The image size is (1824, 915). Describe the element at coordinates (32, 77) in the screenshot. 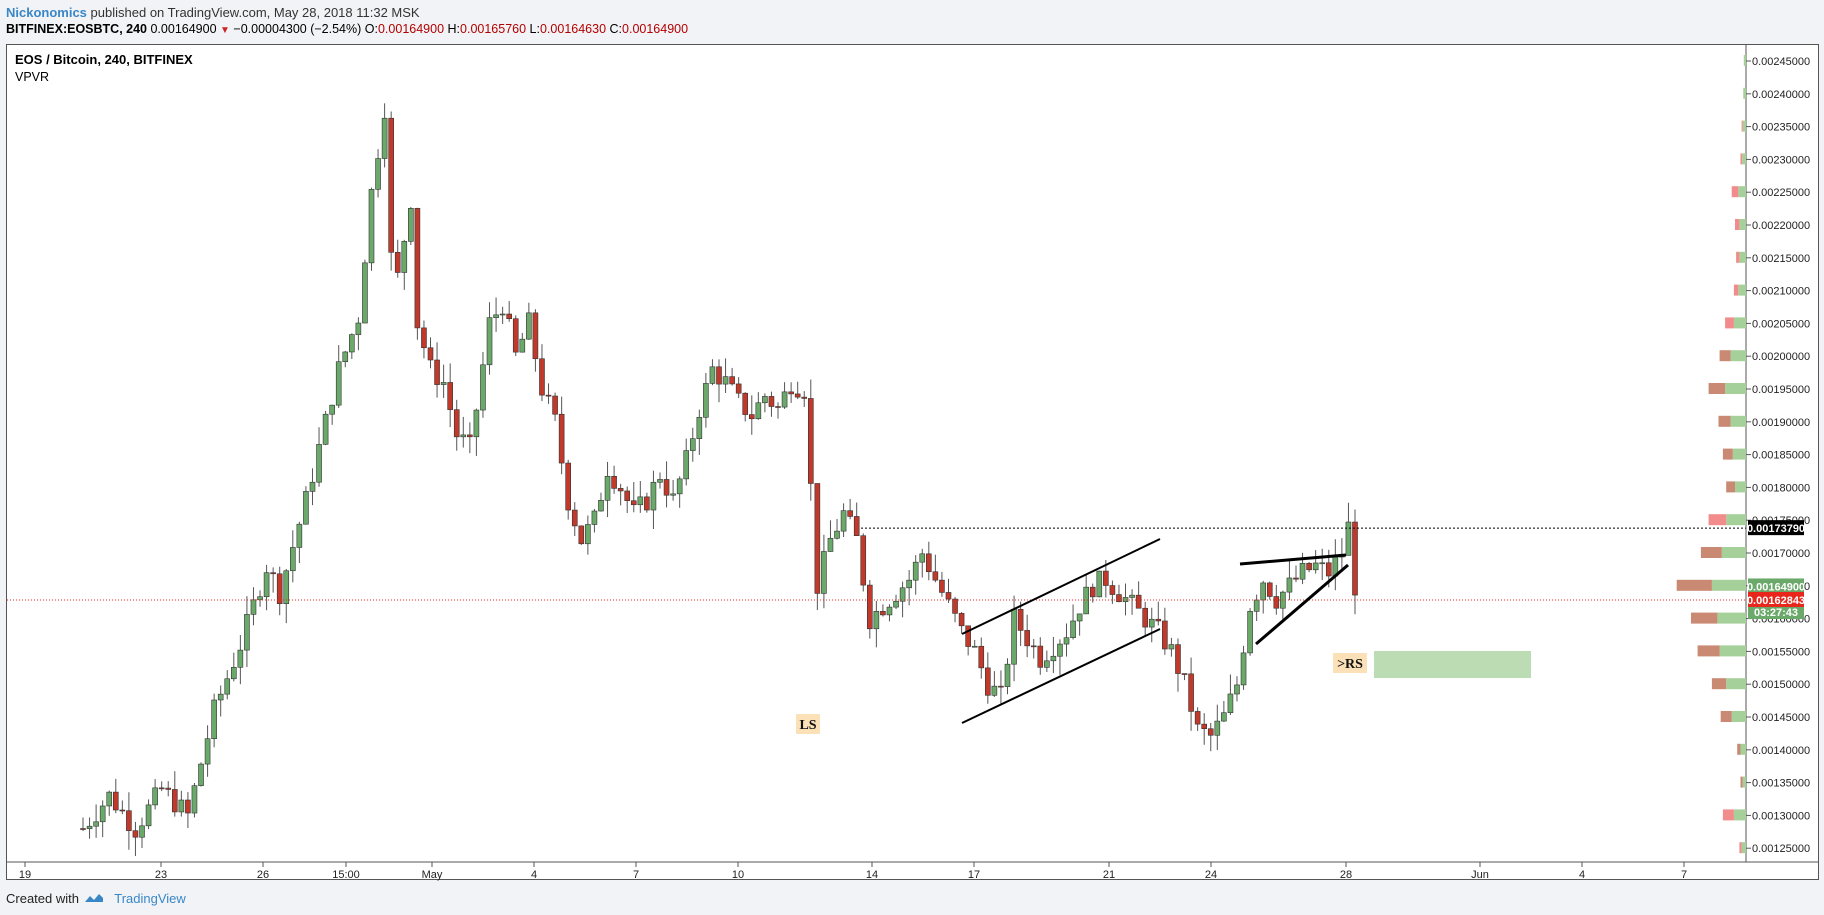

I see `indicator-label: VPVR` at that location.